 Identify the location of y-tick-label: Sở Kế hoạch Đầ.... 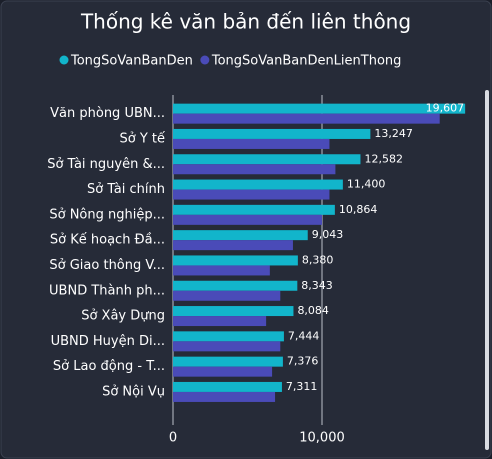
(107, 240).